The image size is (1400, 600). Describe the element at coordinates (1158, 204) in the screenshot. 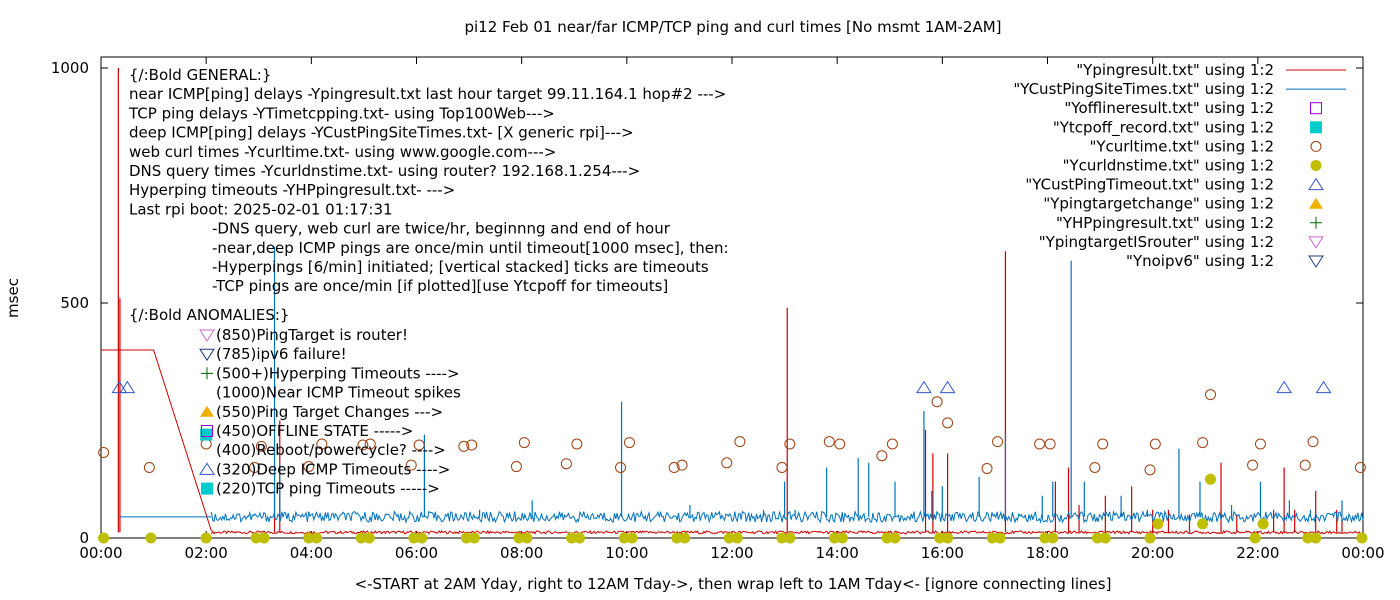

I see `legend-label: "Ypingtargetchange" using 1:2` at that location.